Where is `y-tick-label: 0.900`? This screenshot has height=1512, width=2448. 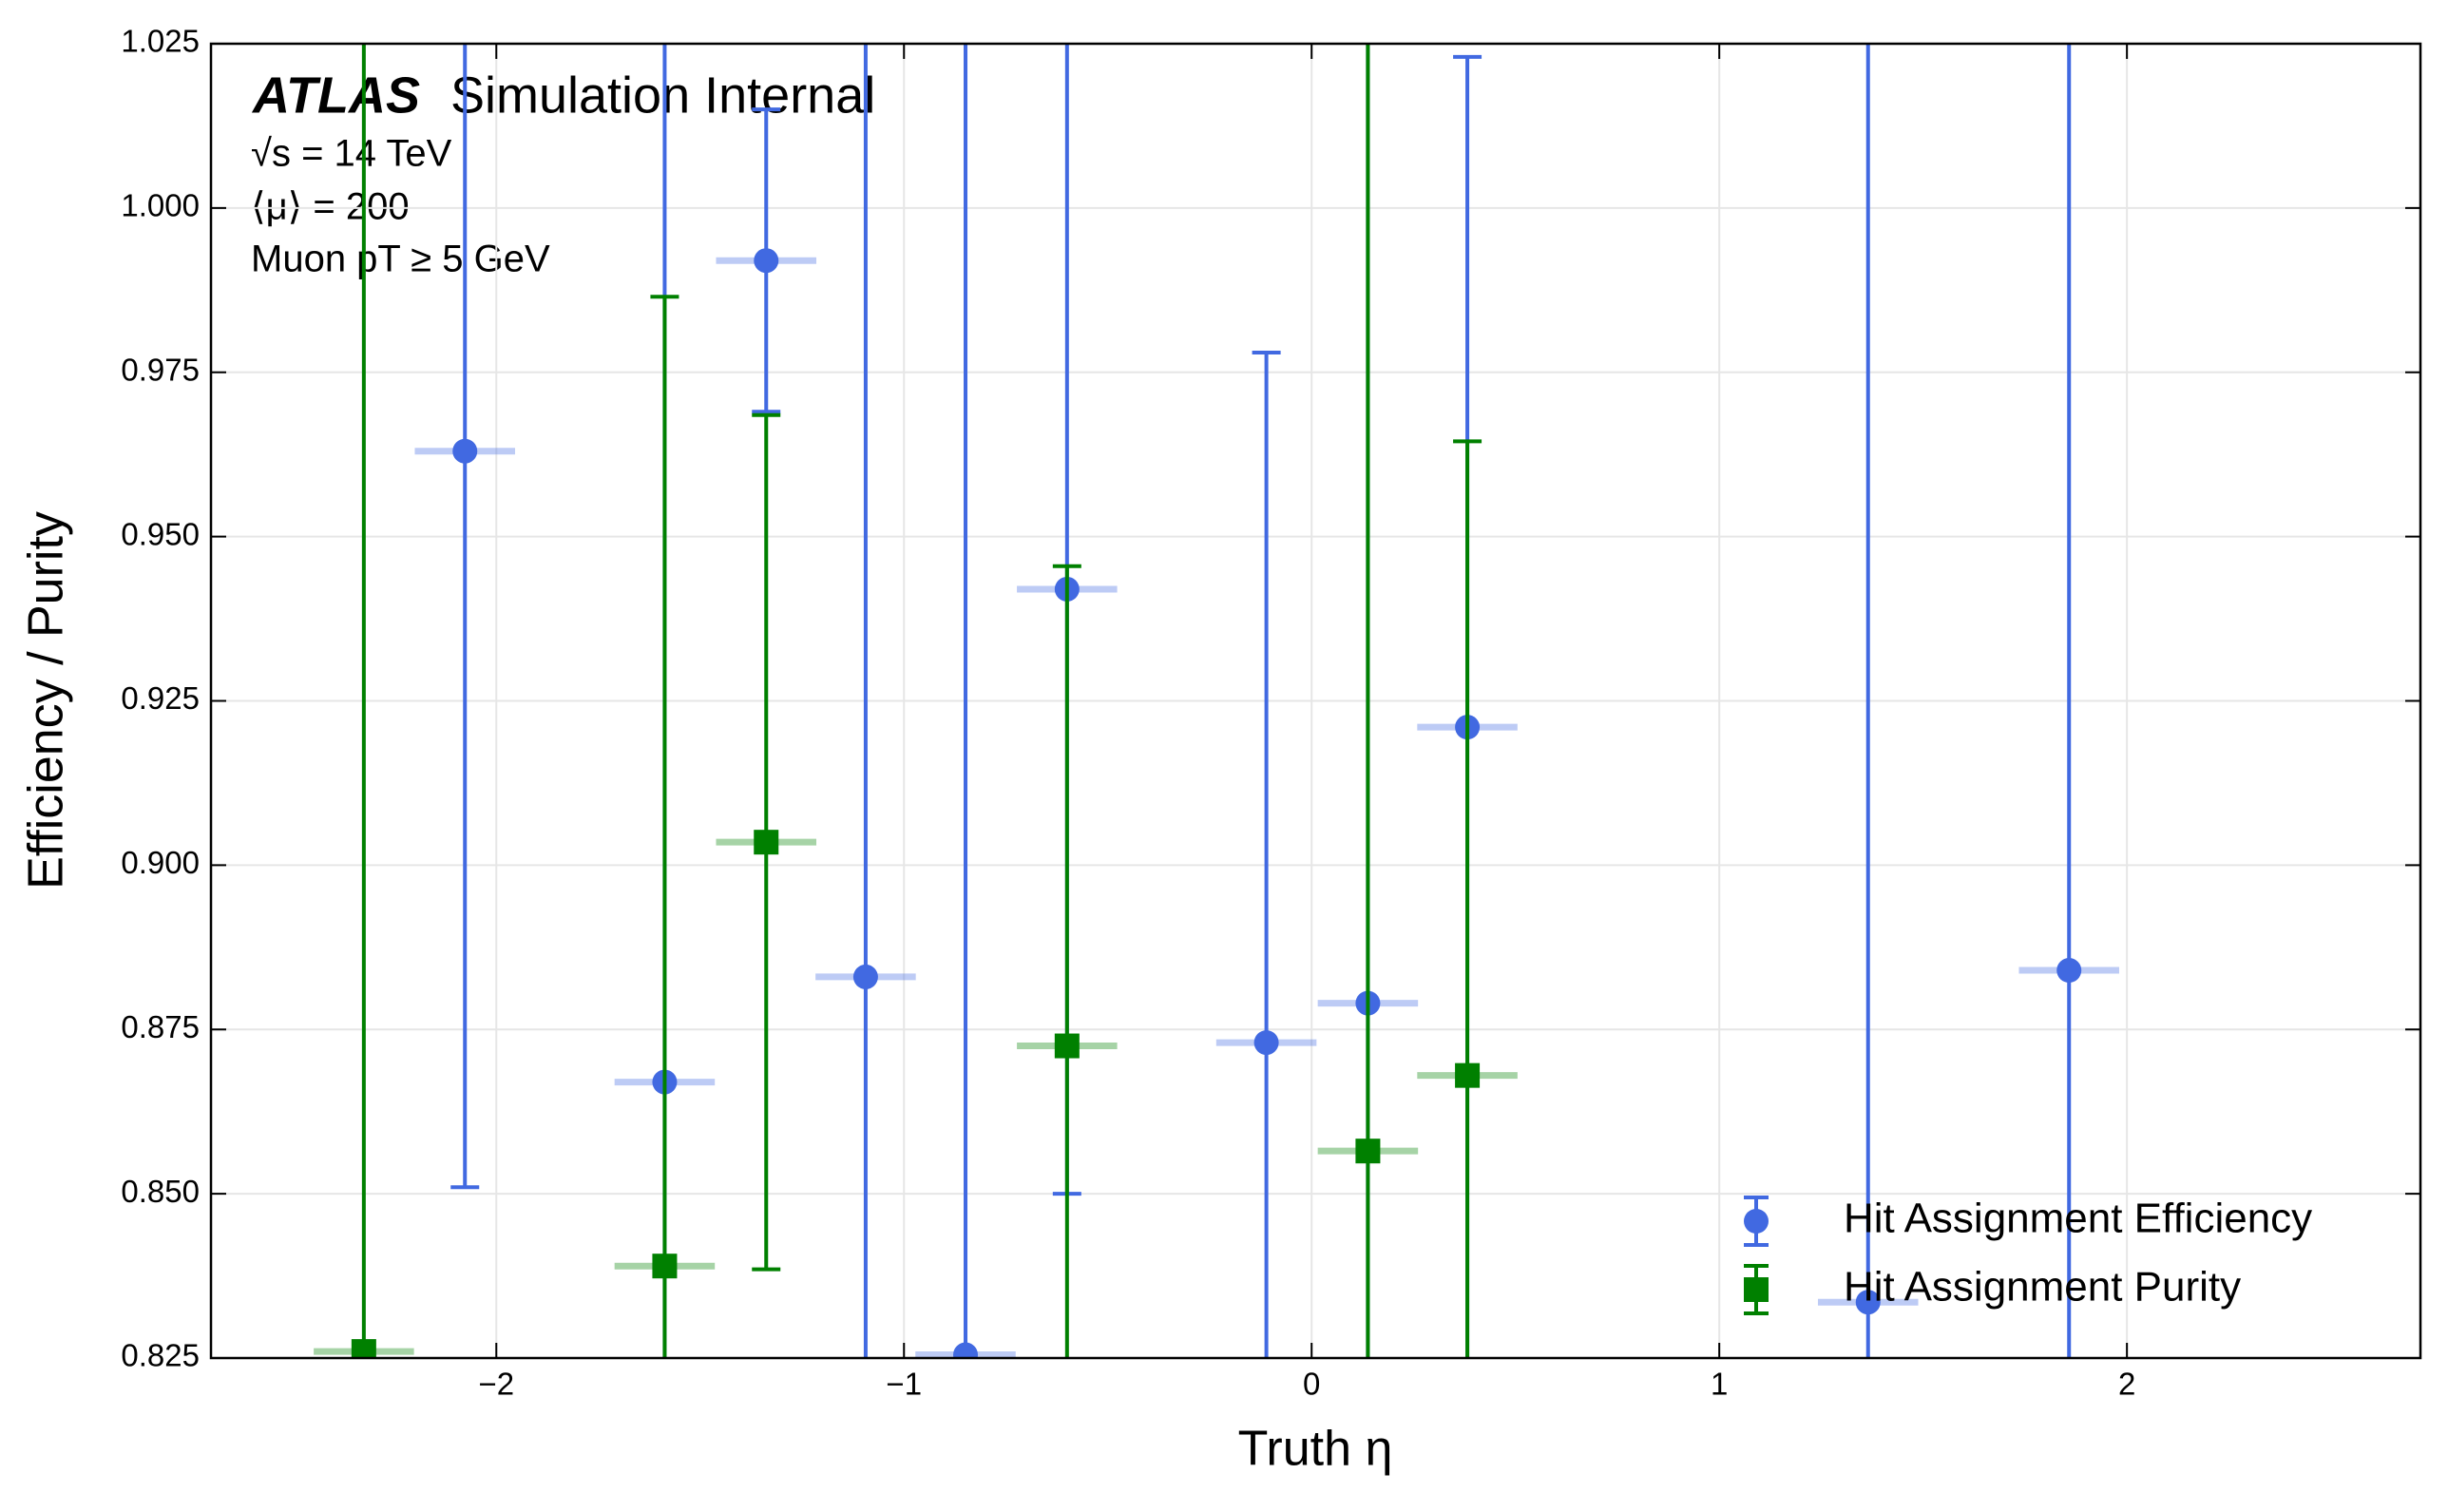 y-tick-label: 0.900 is located at coordinates (161, 862).